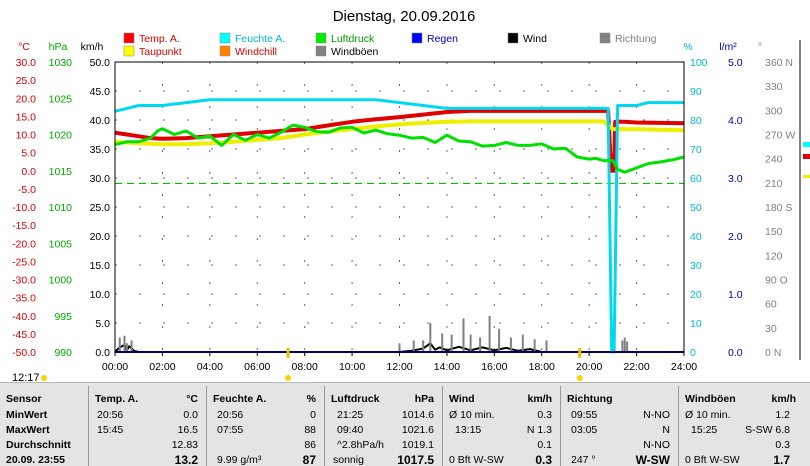  I want to click on legend-label: Richtung, so click(636, 39).